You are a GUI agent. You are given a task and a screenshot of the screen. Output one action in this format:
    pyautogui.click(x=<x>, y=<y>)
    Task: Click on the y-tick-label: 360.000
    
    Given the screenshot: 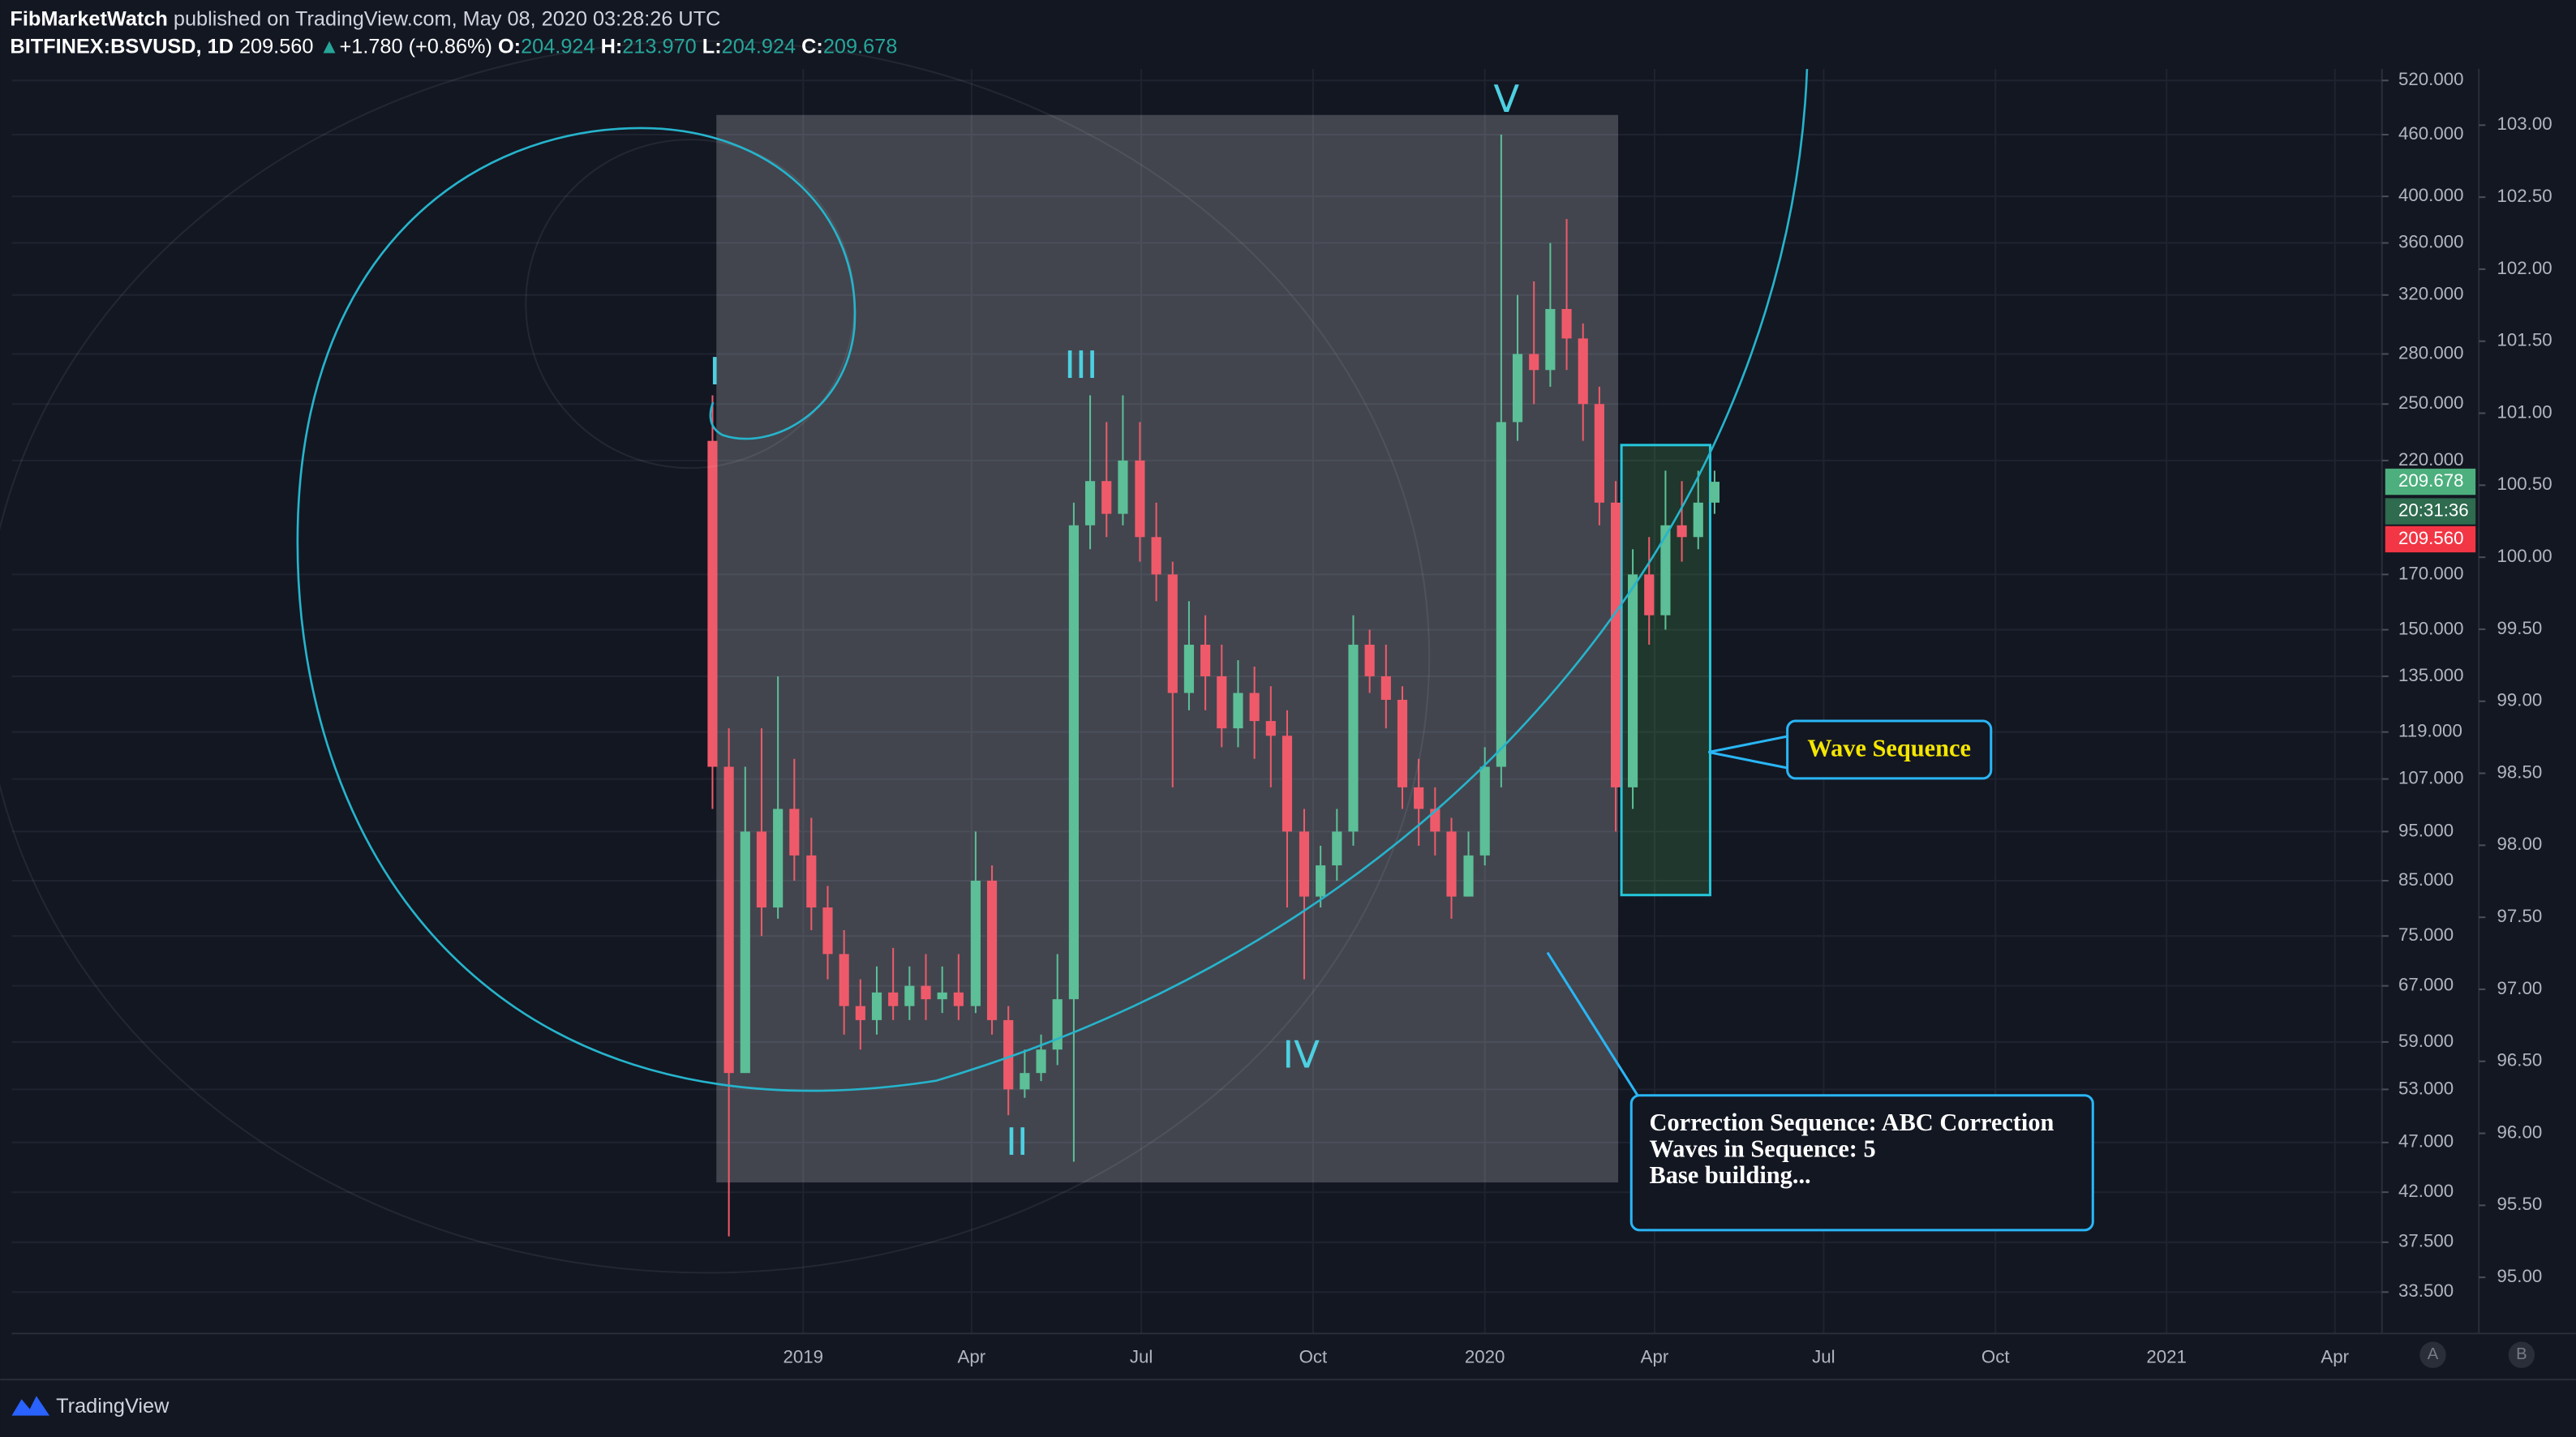 What is the action you would take?
    pyautogui.click(x=2431, y=241)
    